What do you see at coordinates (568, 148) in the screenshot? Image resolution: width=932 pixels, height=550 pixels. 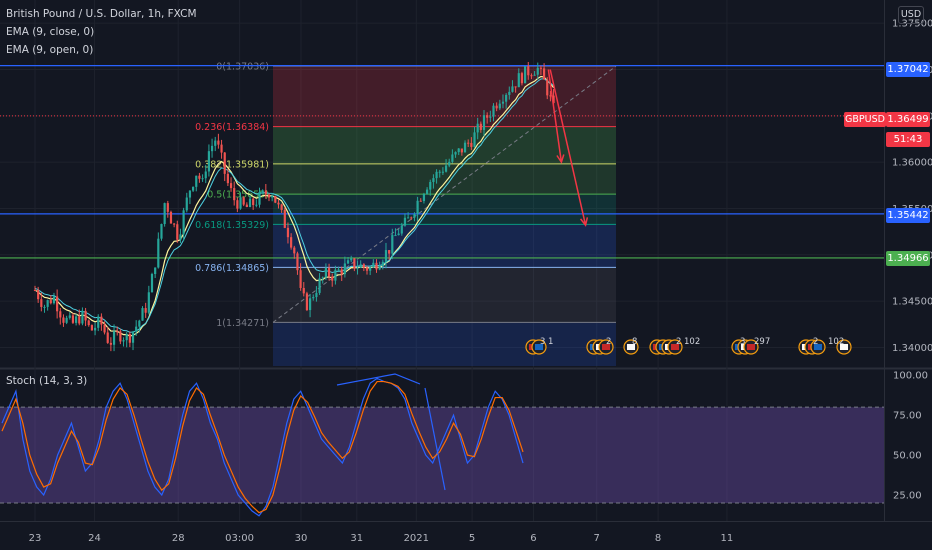 I see `forecast-arrows` at bounding box center [568, 148].